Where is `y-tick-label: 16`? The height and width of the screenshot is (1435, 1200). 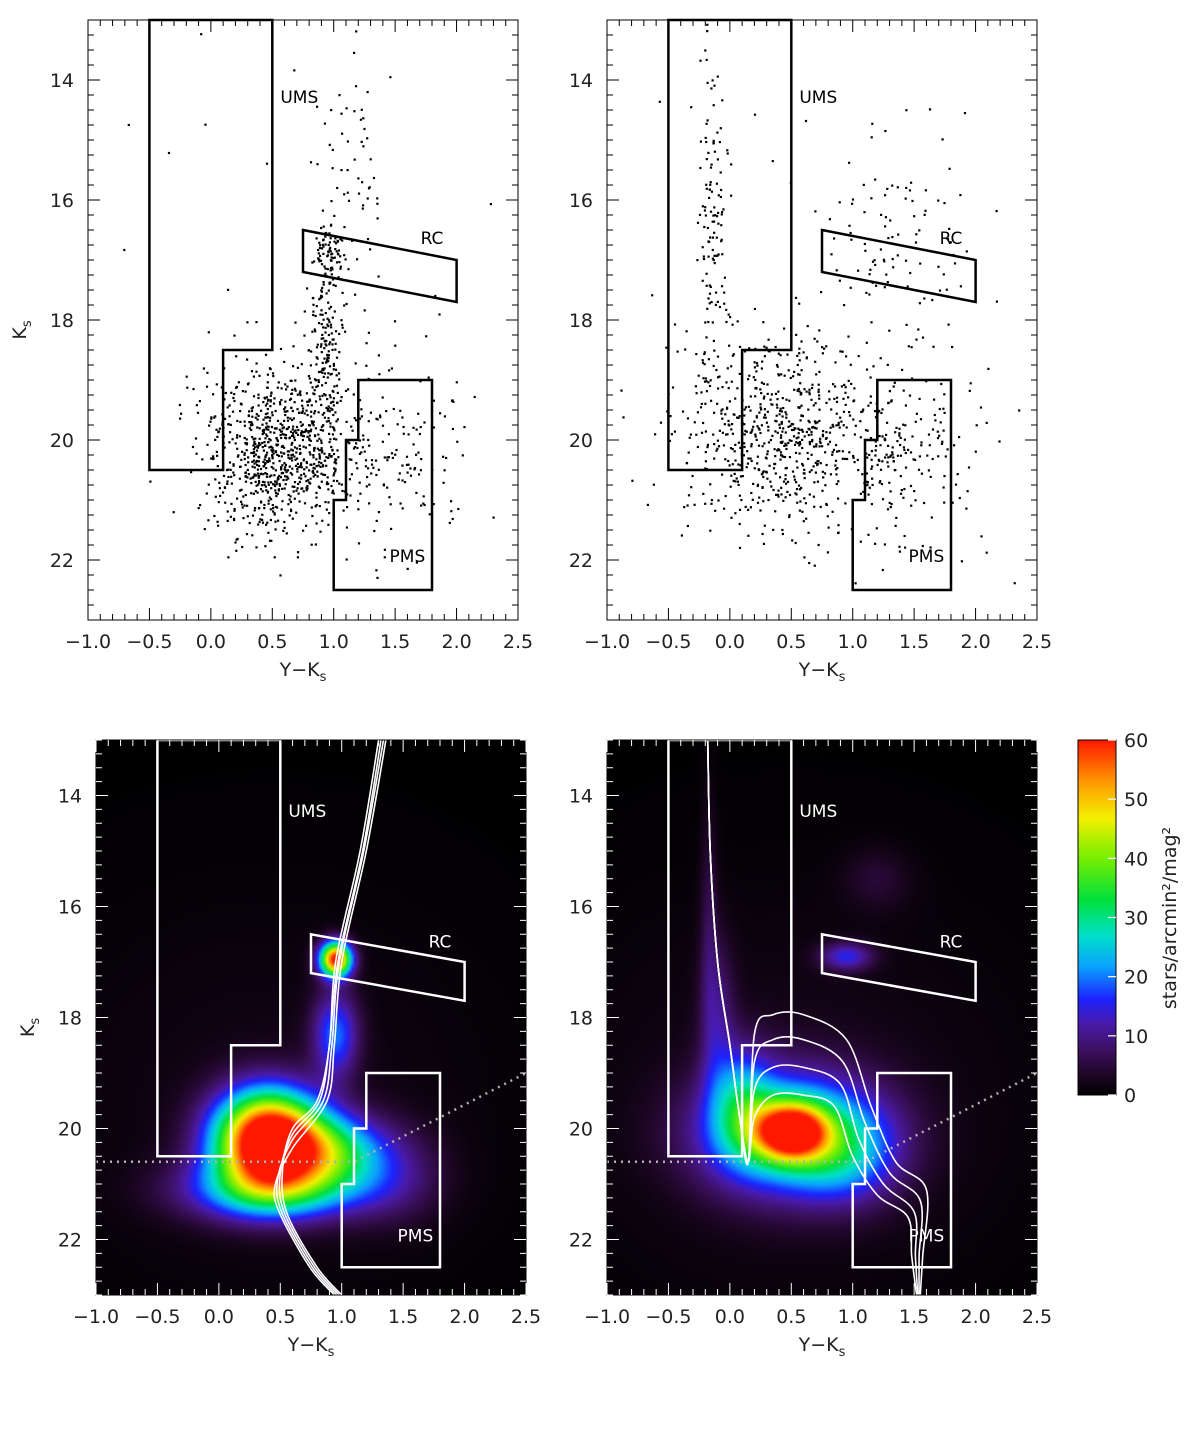
y-tick-label: 16 is located at coordinates (581, 201).